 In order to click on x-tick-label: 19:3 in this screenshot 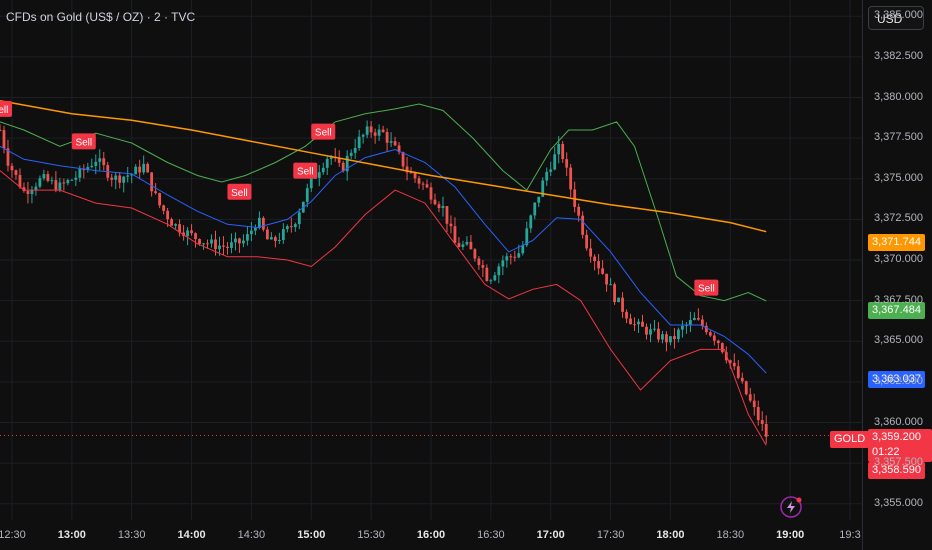, I will do `click(850, 535)`.